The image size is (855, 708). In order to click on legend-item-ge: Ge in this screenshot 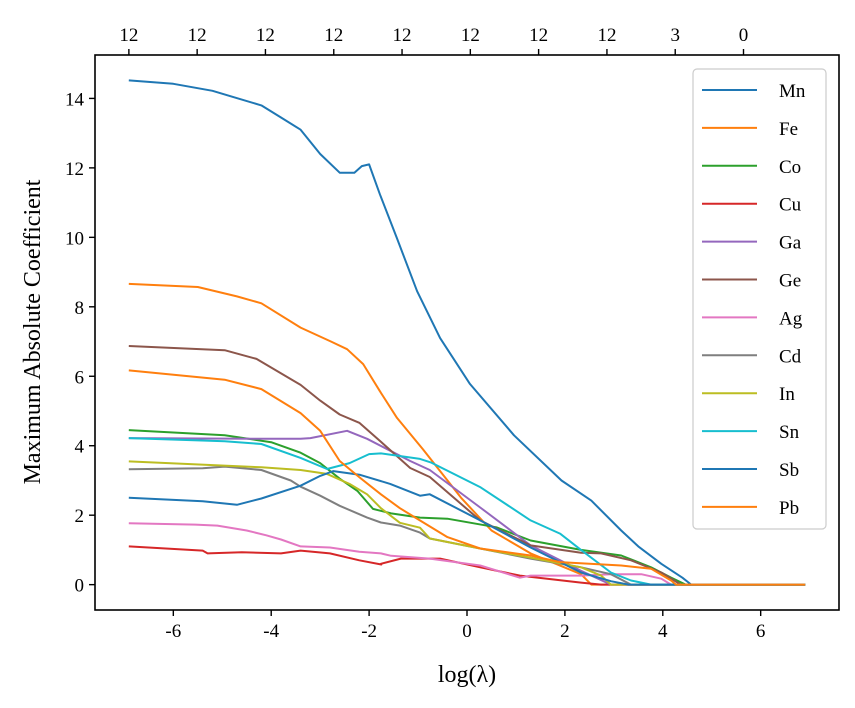, I will do `click(751, 281)`.